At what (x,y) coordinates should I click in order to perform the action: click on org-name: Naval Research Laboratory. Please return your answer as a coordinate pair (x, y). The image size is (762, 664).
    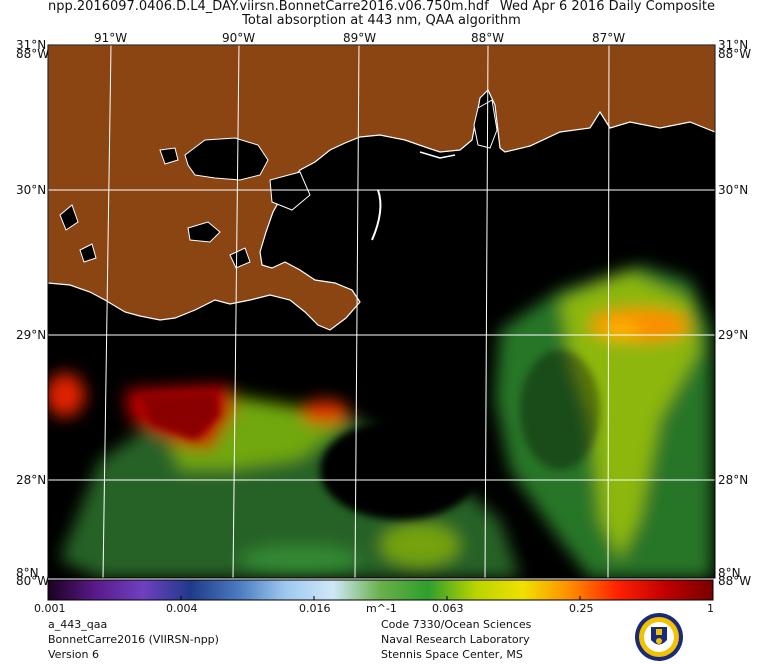
    Looking at the image, I should click on (455, 639).